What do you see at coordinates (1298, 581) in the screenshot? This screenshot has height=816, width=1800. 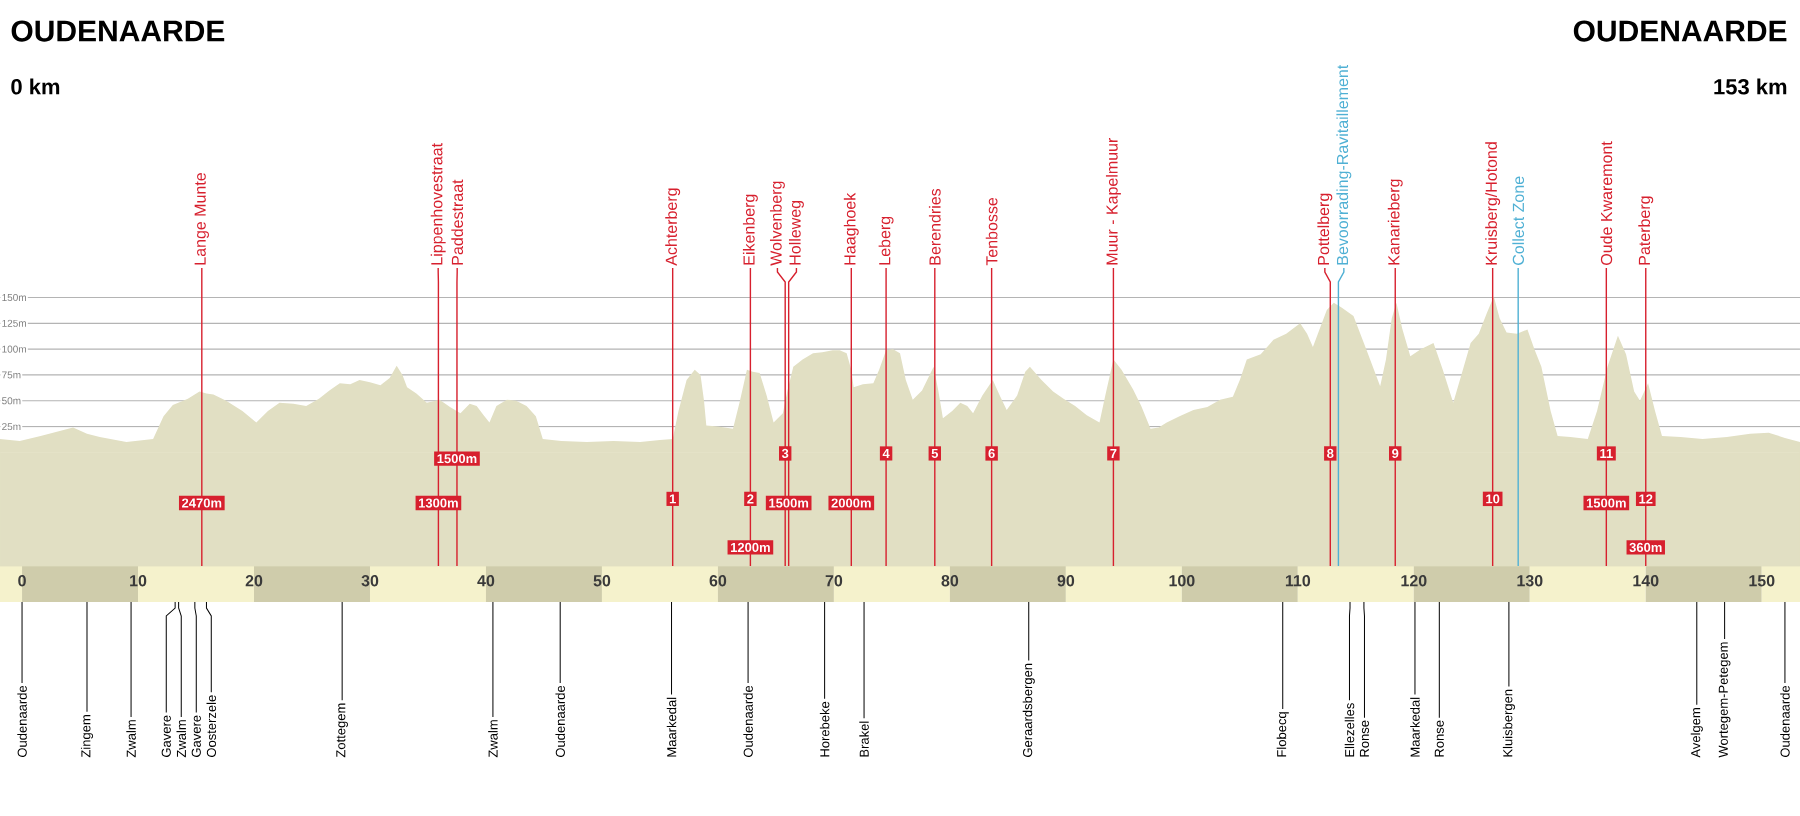 I see `x-tick-label: 110` at bounding box center [1298, 581].